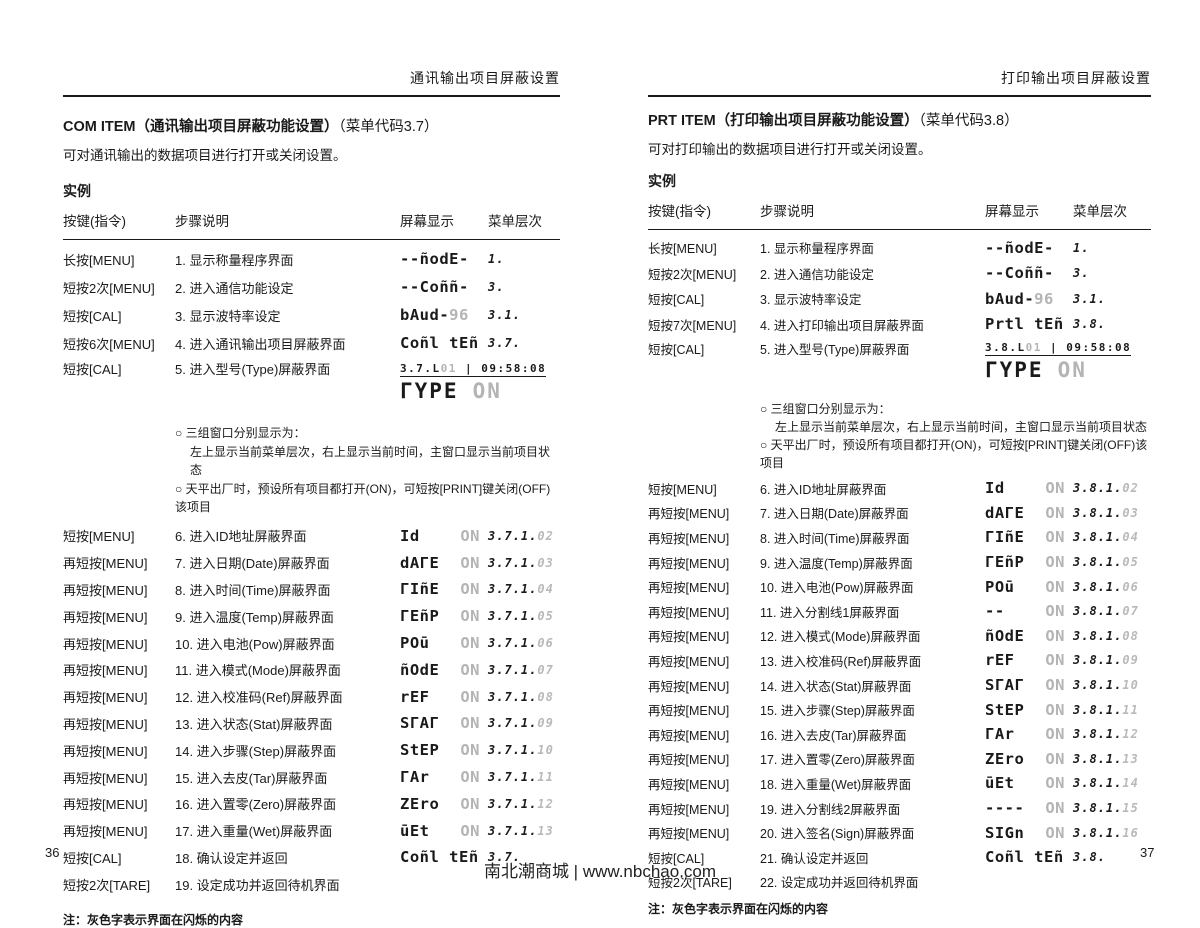  I want to click on step-cell: 16. 进入置零(Zero)屏蔽界面, so click(256, 805).